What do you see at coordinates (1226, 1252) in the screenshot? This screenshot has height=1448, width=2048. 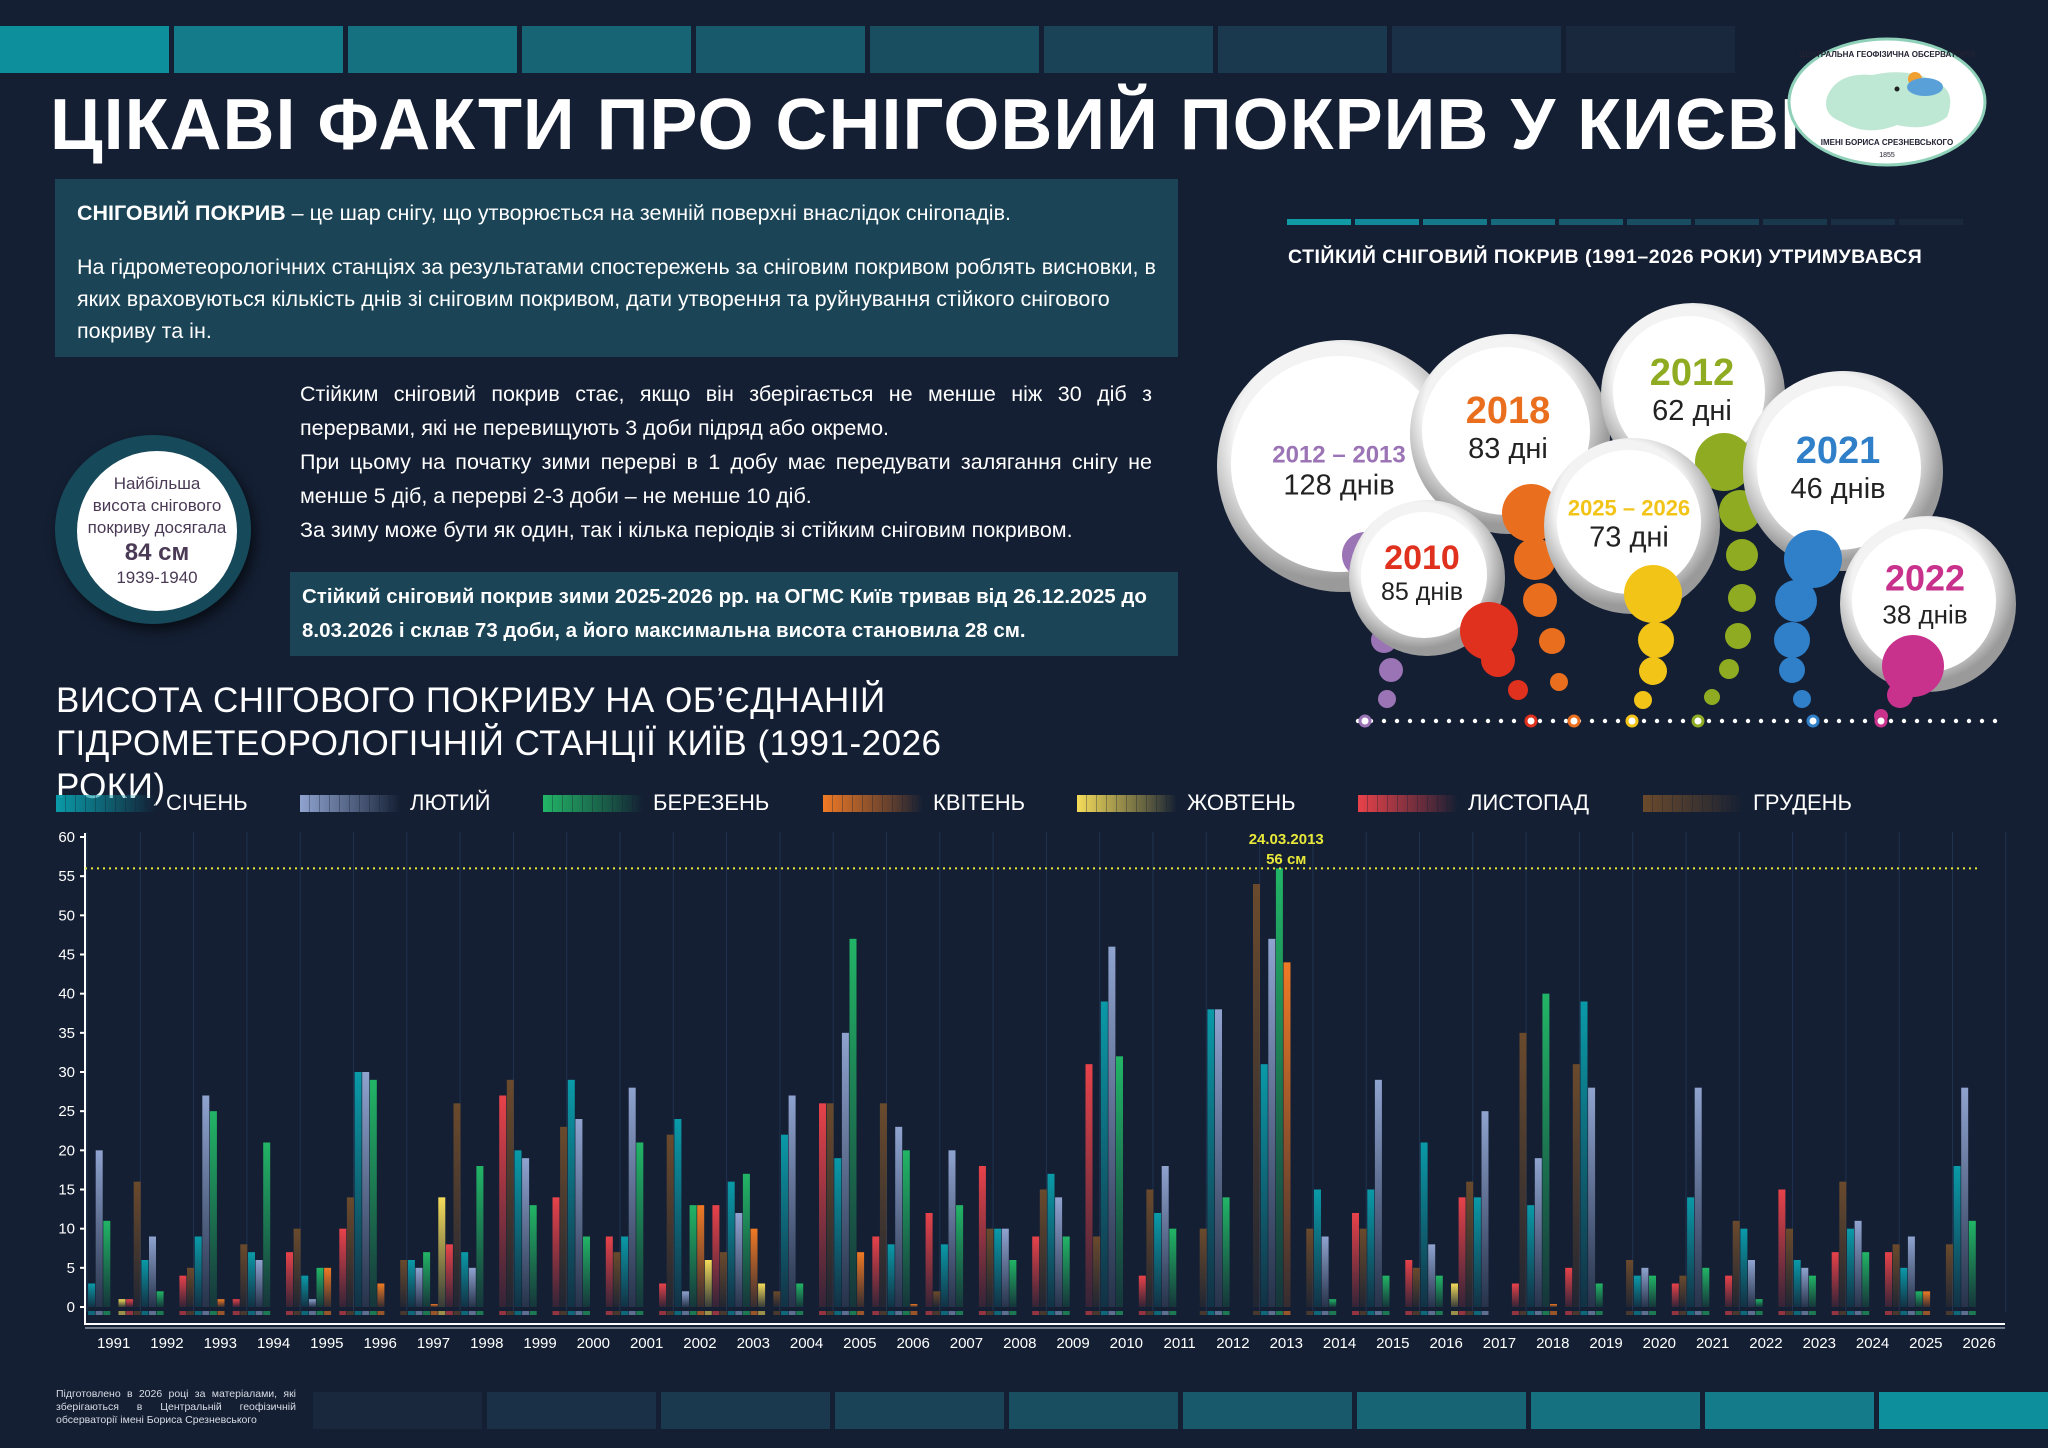 I see `bar-березень-2012` at bounding box center [1226, 1252].